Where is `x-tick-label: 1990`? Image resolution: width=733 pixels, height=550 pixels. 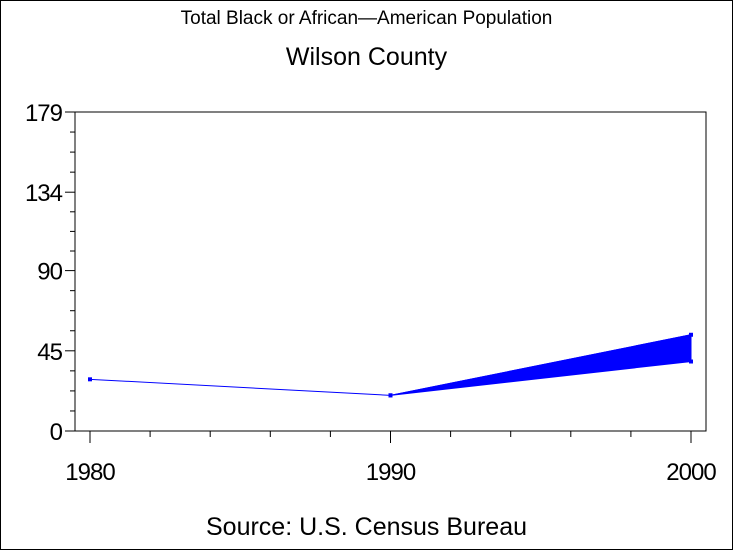
x-tick-label: 1990 is located at coordinates (391, 472).